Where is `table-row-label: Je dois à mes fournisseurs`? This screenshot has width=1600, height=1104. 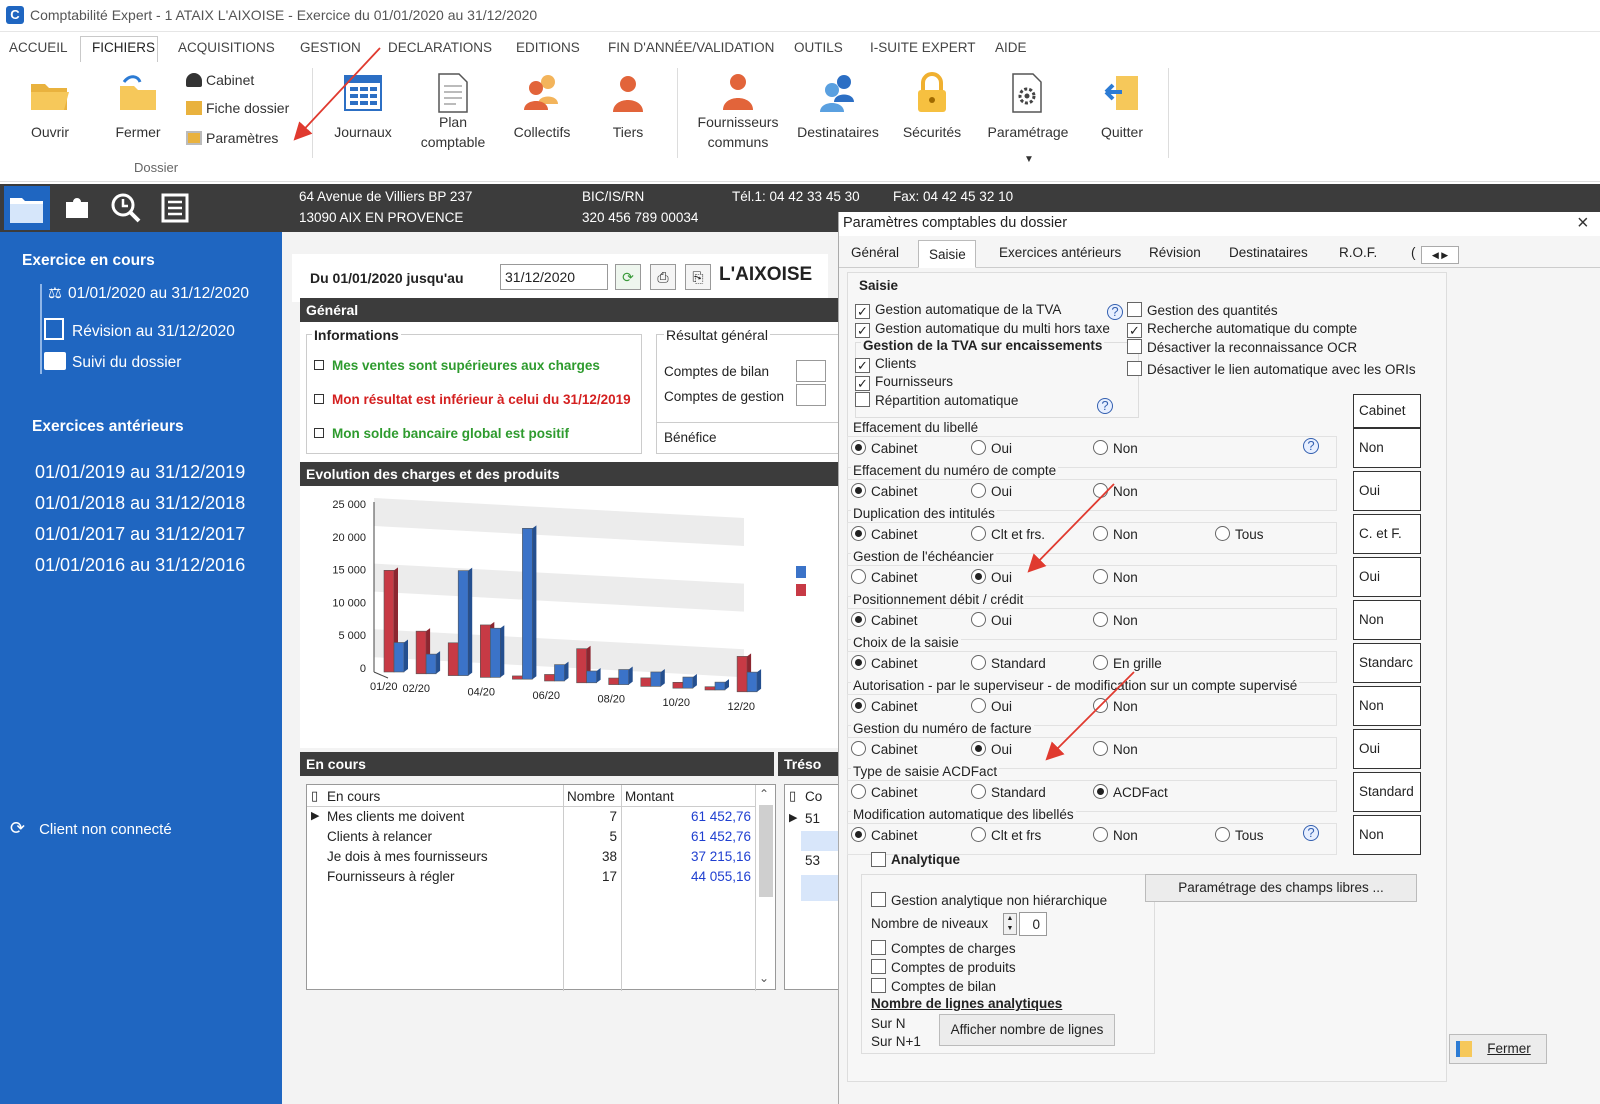 table-row-label: Je dois à mes fournisseurs is located at coordinates (407, 856).